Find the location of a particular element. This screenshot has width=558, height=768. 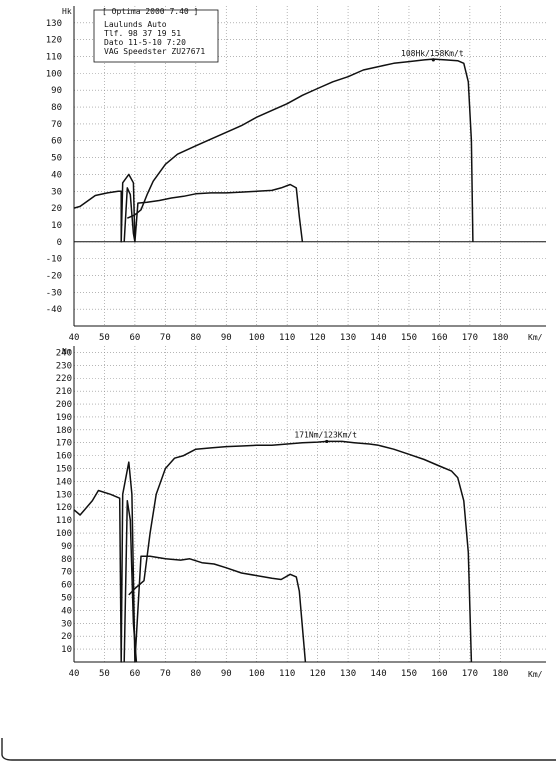

y-tick-label: 220 is located at coordinates (64, 379).